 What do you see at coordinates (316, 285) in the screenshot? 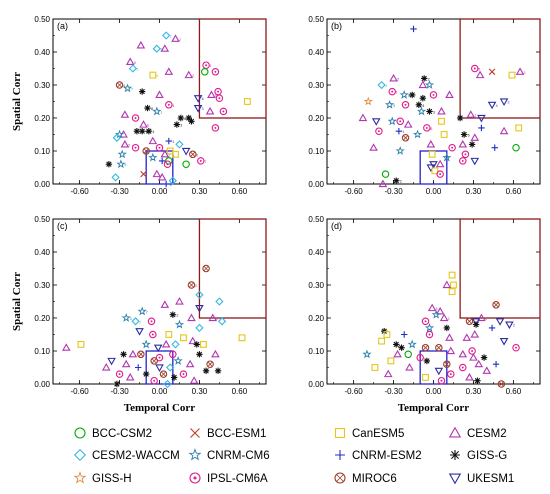
I see `y-tick-label: 0.30` at bounding box center [316, 285].